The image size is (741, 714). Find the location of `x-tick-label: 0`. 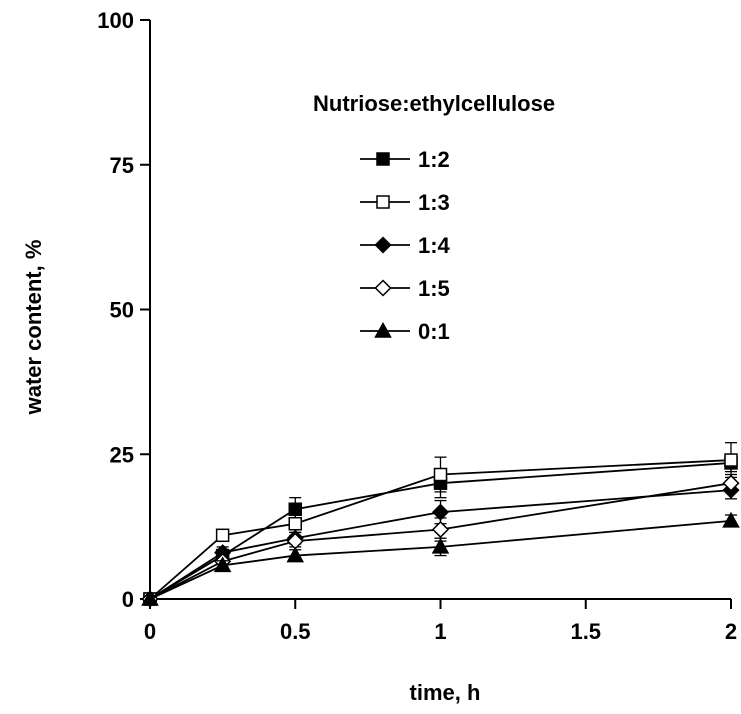

x-tick-label: 0 is located at coordinates (150, 631).